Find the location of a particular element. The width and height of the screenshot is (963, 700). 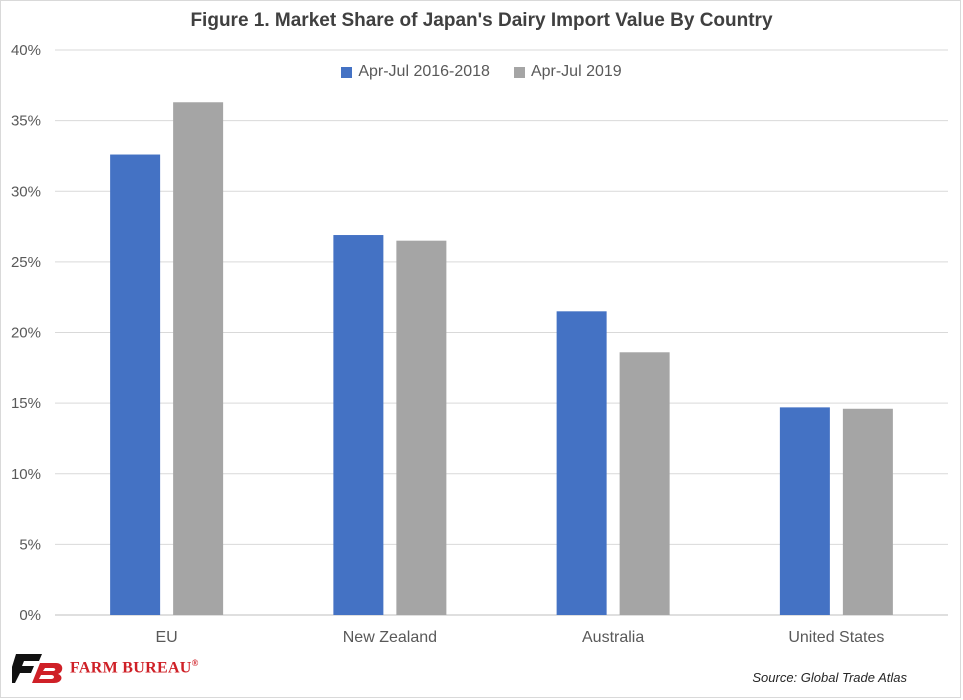

legend-item-series-2: Apr-Jul 2019 is located at coordinates (567, 72).